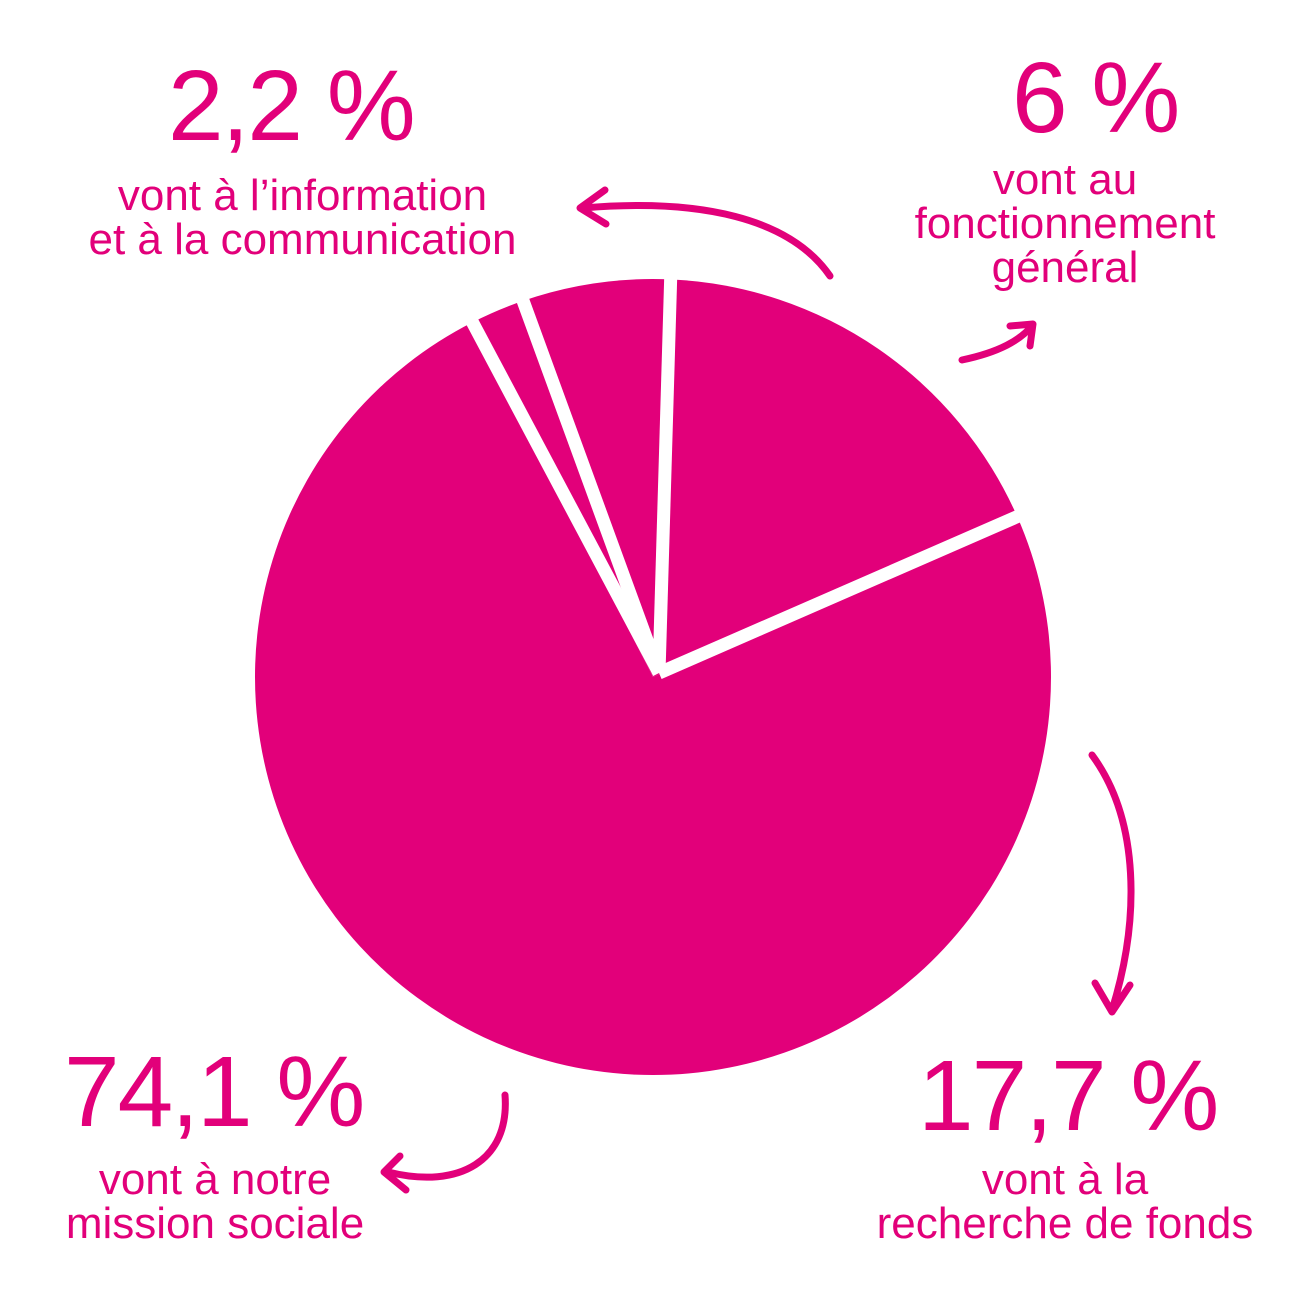  What do you see at coordinates (1065, 267) in the screenshot?
I see `description-fonctionnement-line-3: général` at bounding box center [1065, 267].